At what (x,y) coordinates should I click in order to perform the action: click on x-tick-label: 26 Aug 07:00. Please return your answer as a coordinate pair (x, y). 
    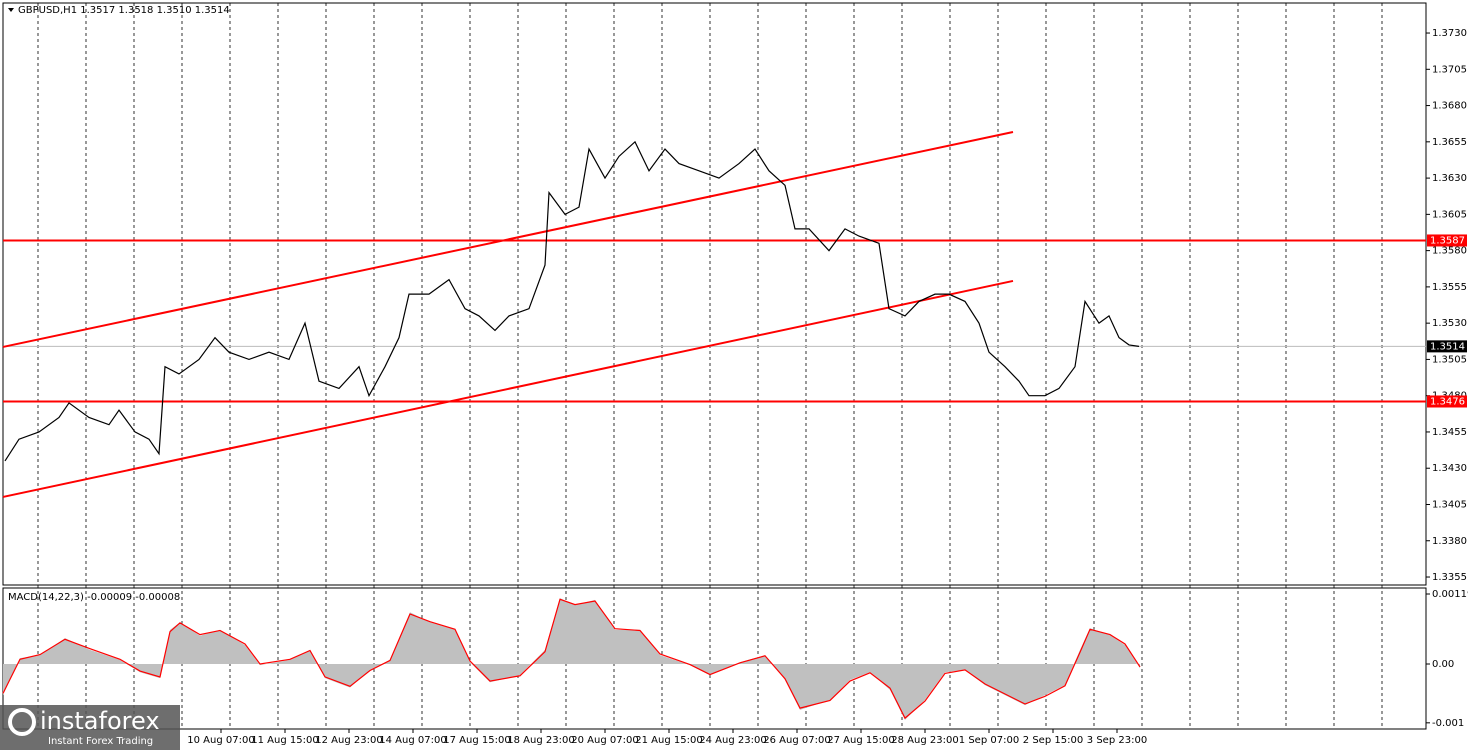
    Looking at the image, I should click on (796, 740).